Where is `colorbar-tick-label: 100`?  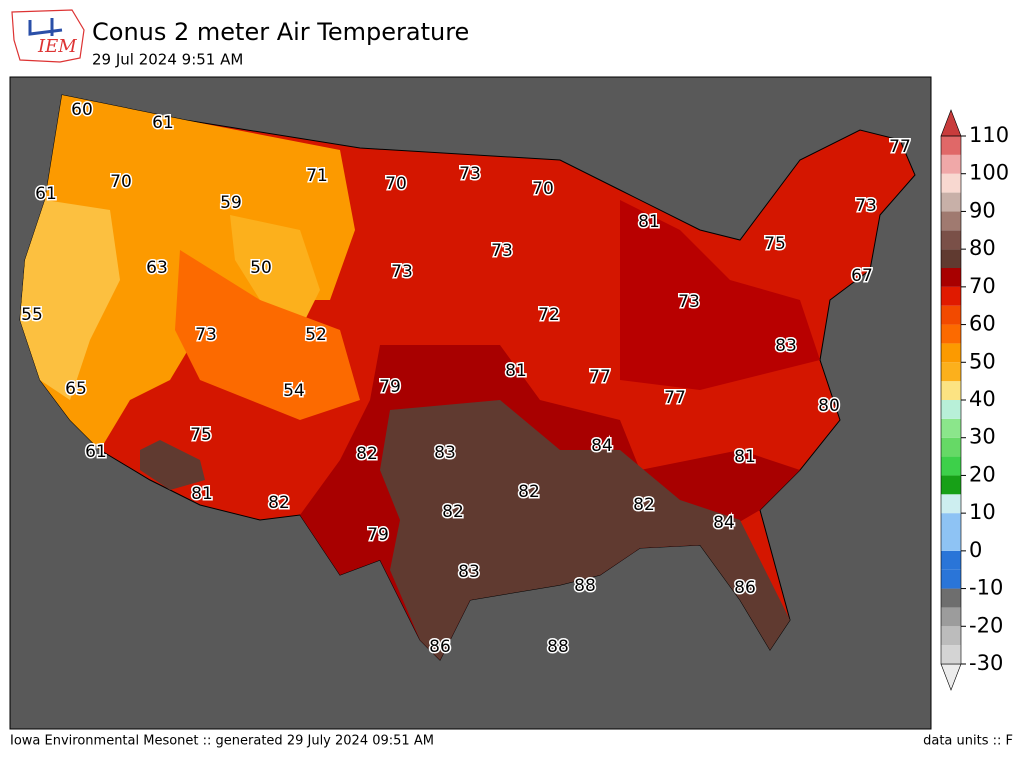
colorbar-tick-label: 100 is located at coordinates (989, 173).